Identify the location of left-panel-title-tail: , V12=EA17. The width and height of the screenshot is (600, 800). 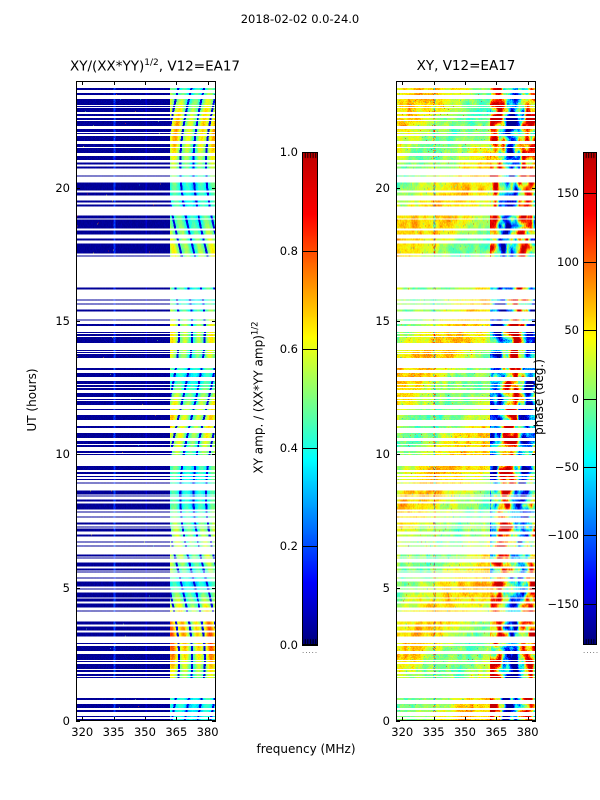
(199, 66).